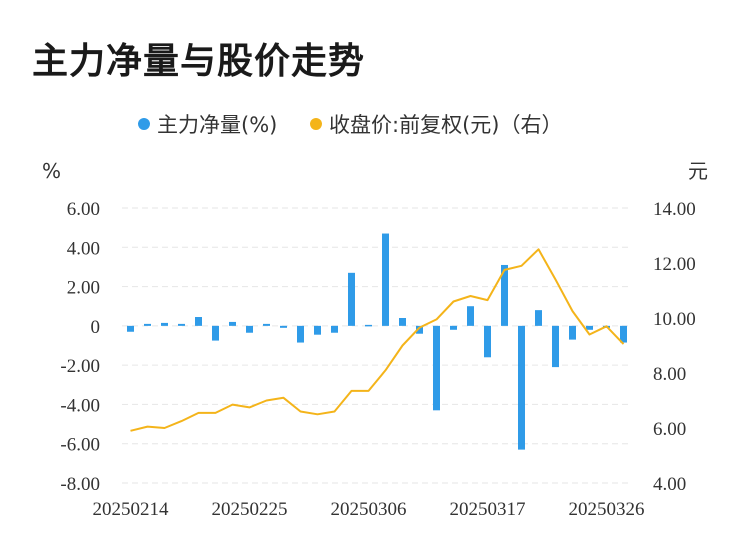 This screenshot has height=558, width=750. I want to click on right-axis-unit: 元, so click(698, 171).